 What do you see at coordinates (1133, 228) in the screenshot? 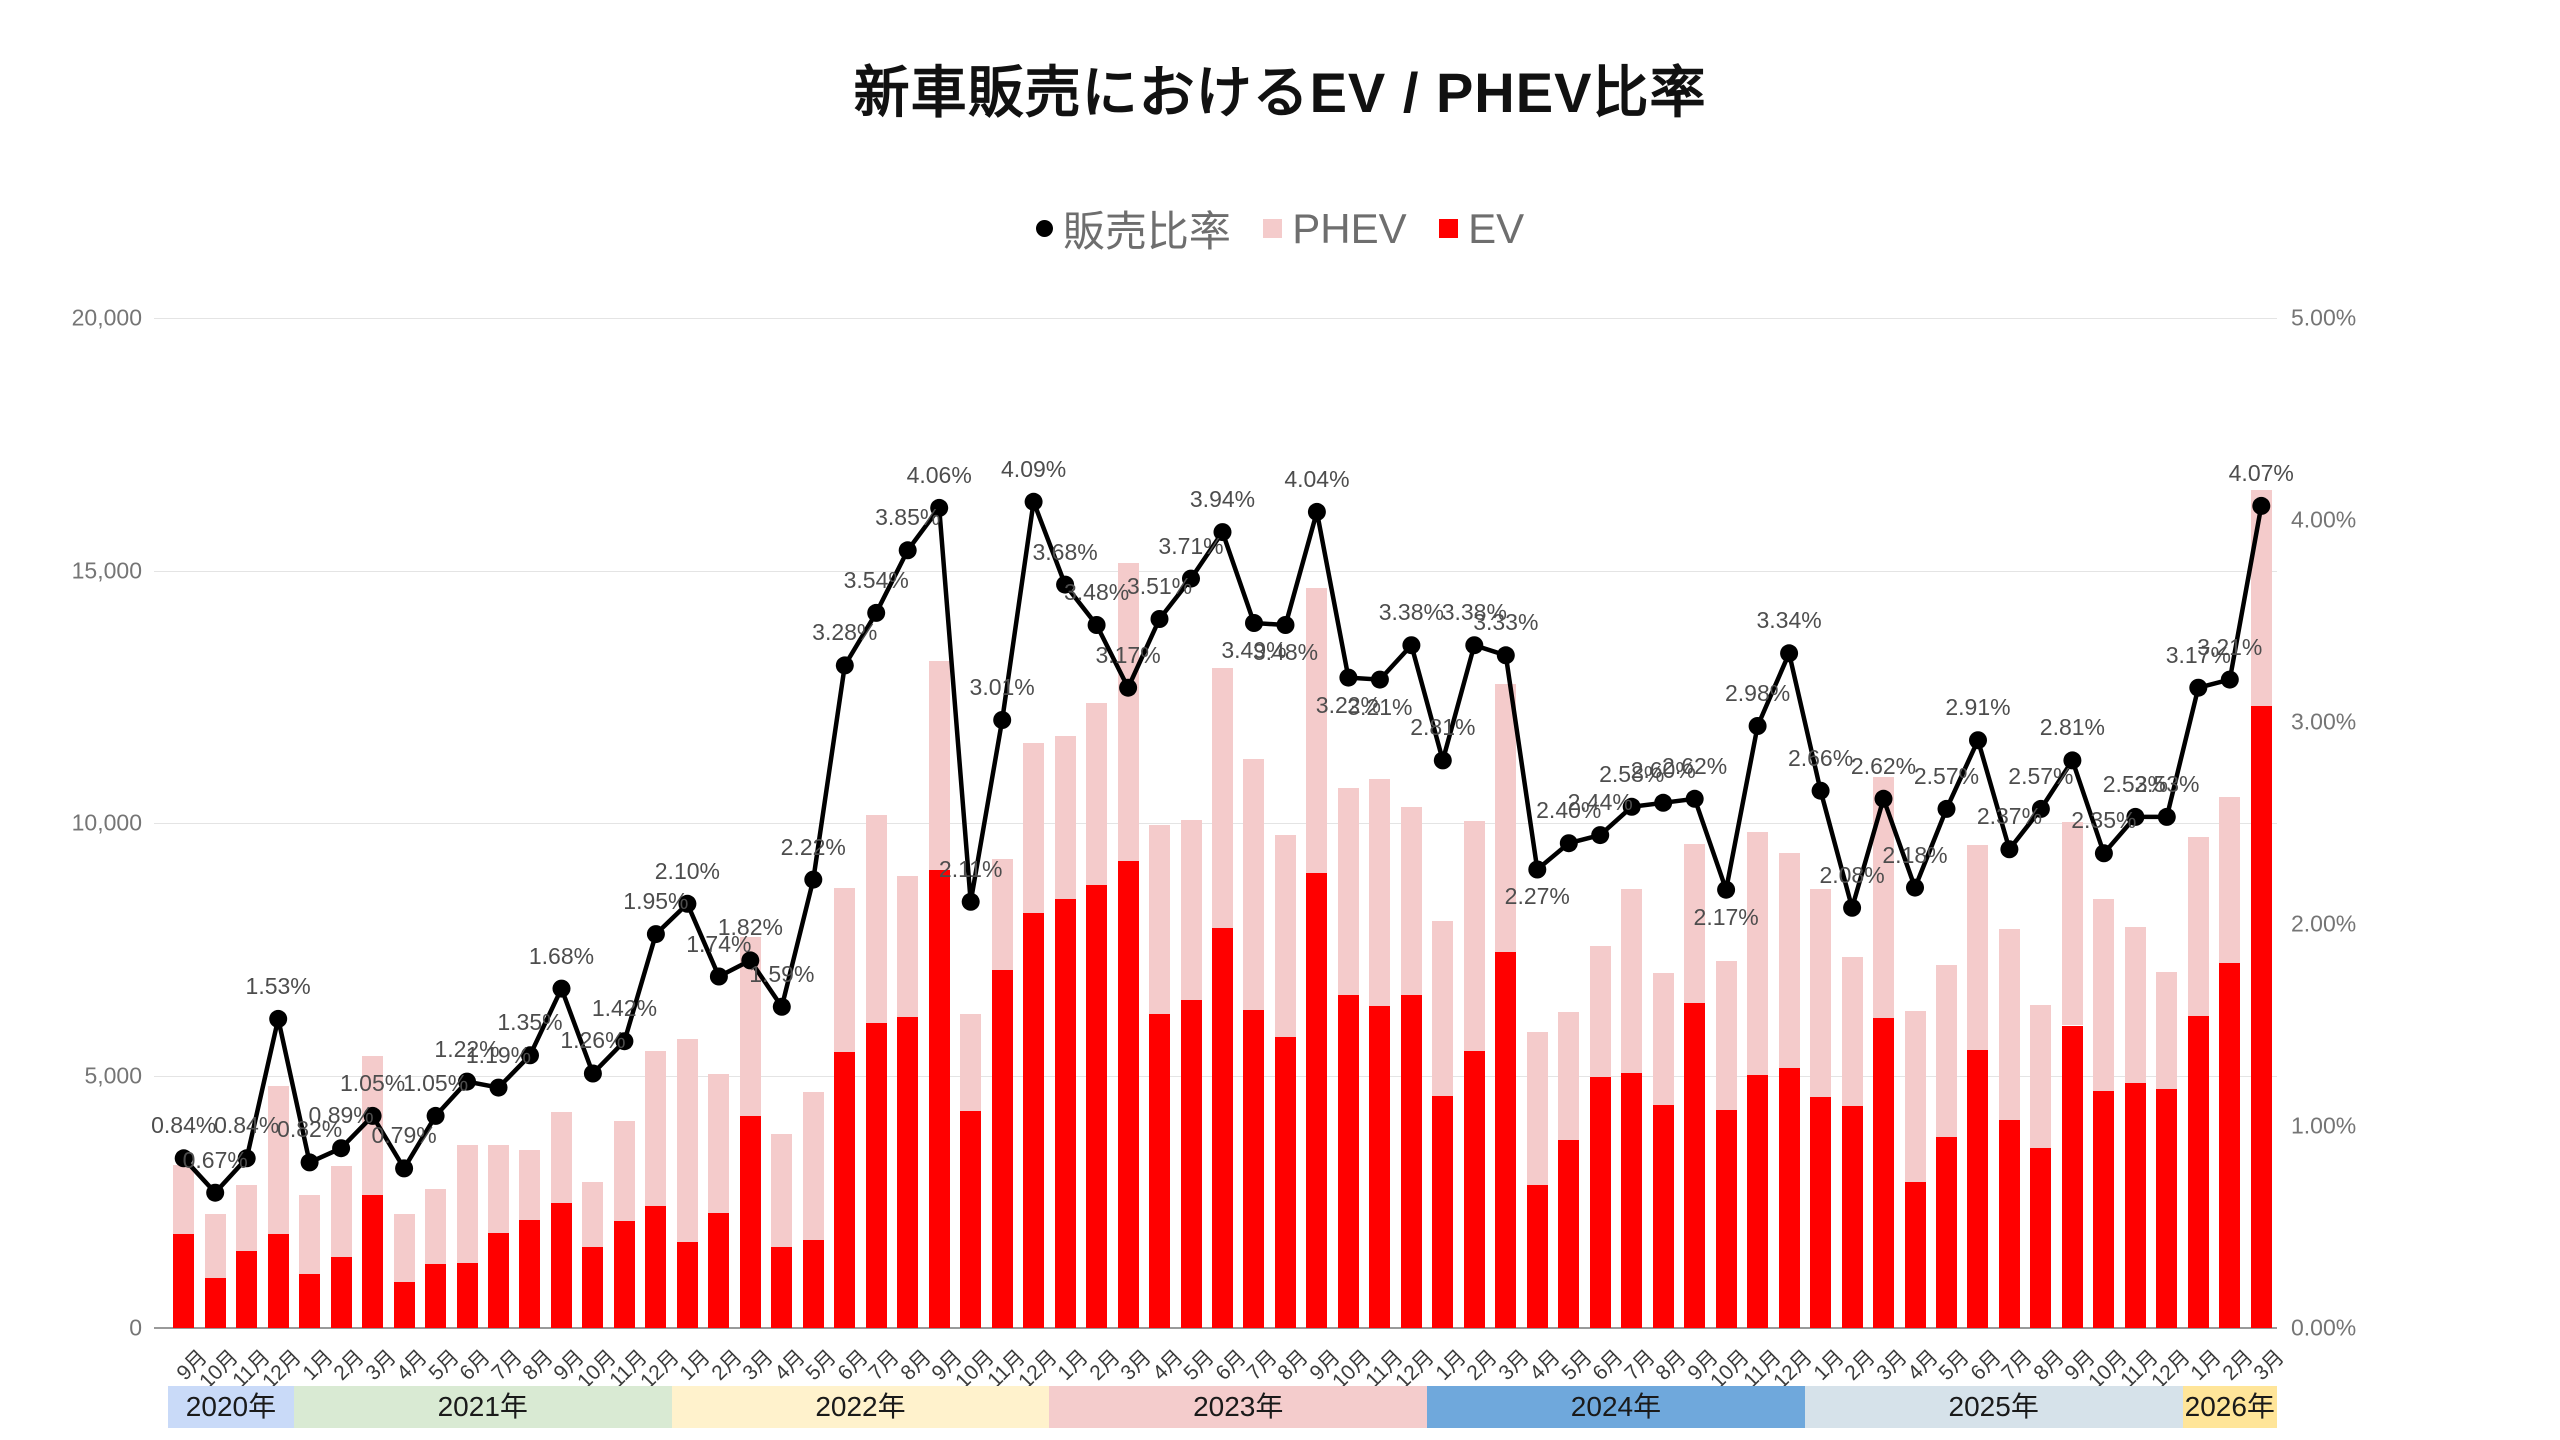
I see `legend-item-ratio: 販売比率` at bounding box center [1133, 228].